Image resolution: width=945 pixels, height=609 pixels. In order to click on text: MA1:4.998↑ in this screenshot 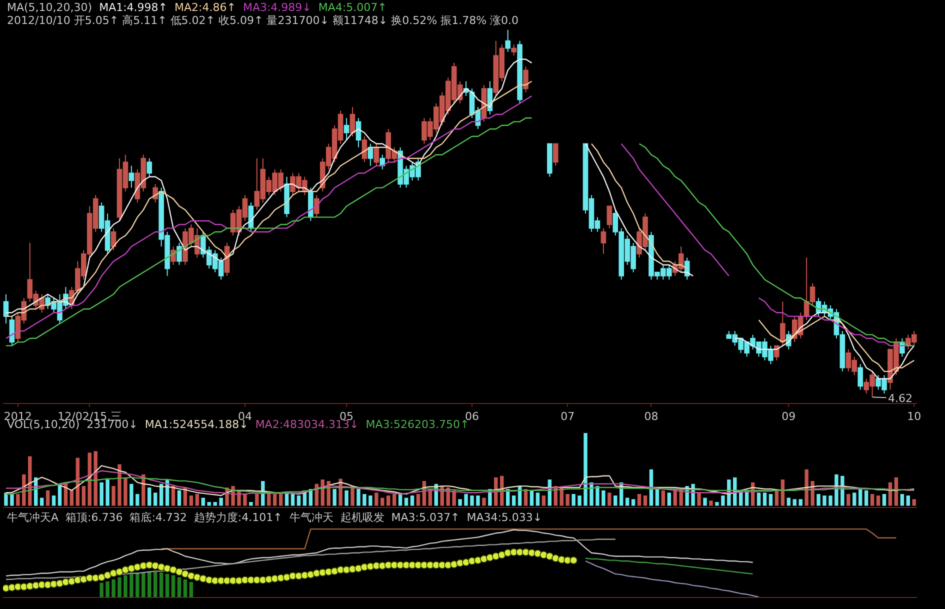, I will do `click(133, 7)`.